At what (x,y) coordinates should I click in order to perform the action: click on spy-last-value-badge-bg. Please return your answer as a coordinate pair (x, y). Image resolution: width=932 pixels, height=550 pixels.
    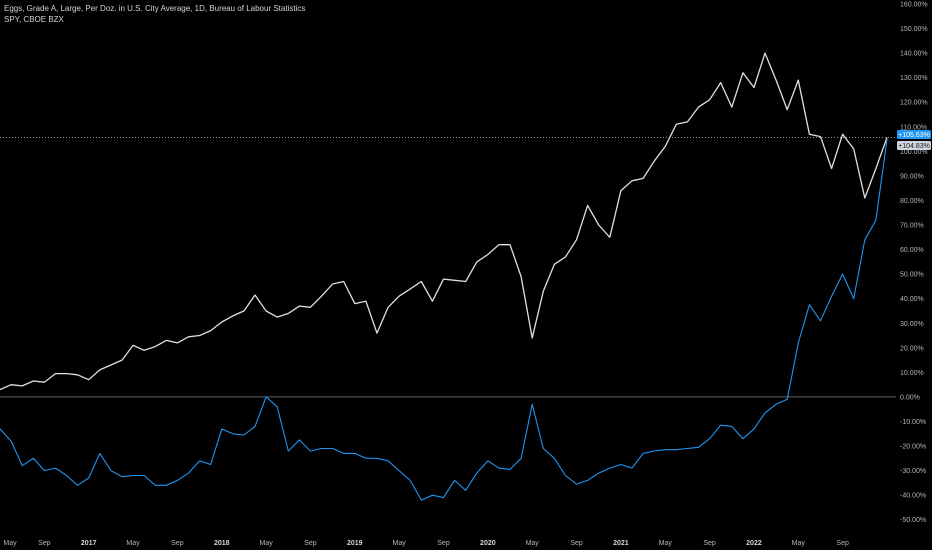
    Looking at the image, I should click on (914, 135).